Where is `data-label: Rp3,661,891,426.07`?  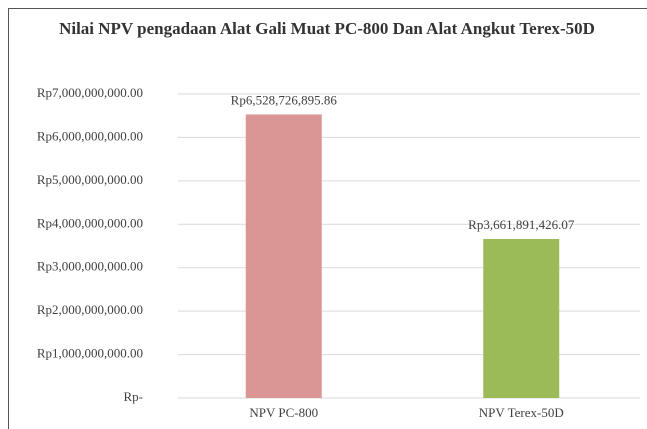
data-label: Rp3,661,891,426.07 is located at coordinates (521, 224).